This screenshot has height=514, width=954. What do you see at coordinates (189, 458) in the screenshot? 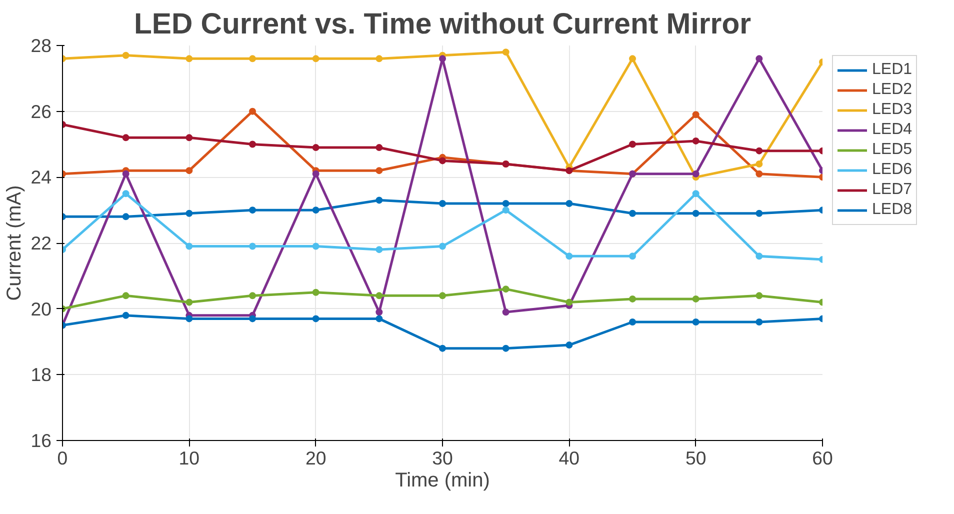
I see `x-tick-label: 10` at bounding box center [189, 458].